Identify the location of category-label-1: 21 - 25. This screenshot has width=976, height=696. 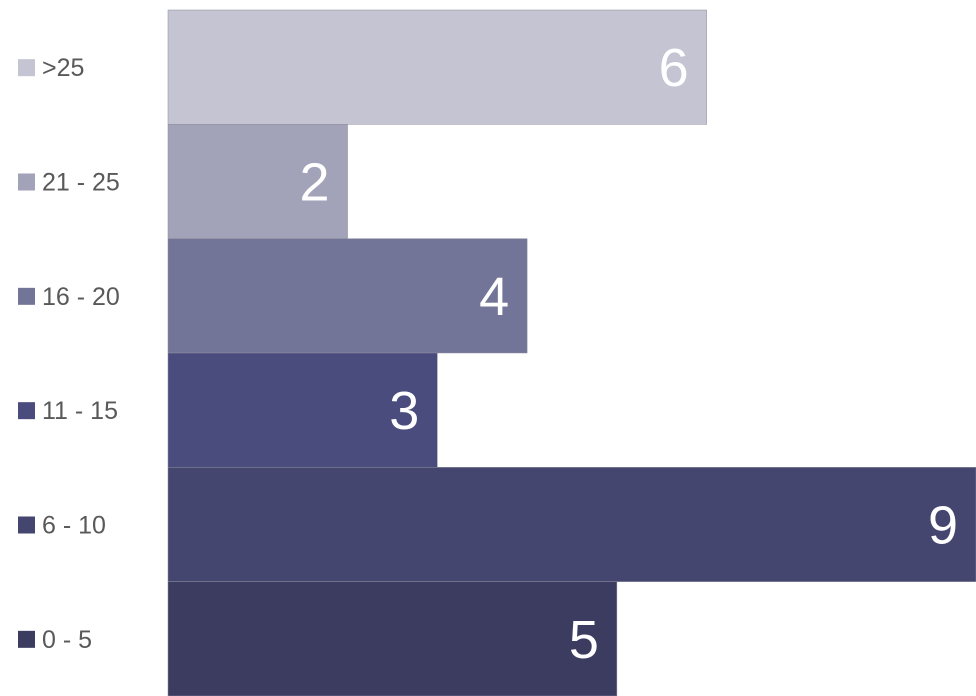
(81, 183).